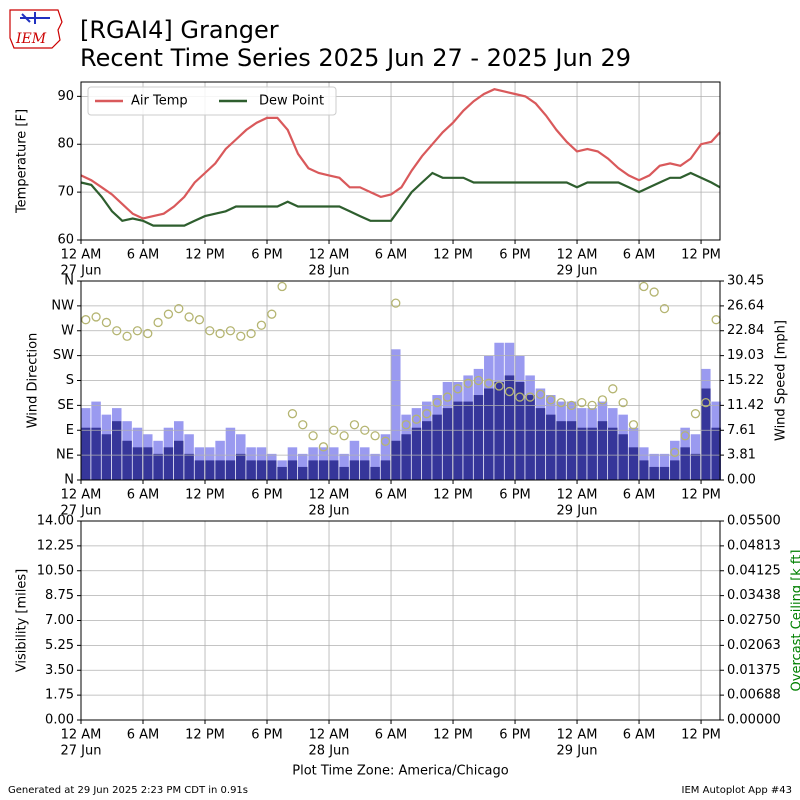  What do you see at coordinates (59, 595) in the screenshot?
I see `y-tick-label: 8.75` at bounding box center [59, 595].